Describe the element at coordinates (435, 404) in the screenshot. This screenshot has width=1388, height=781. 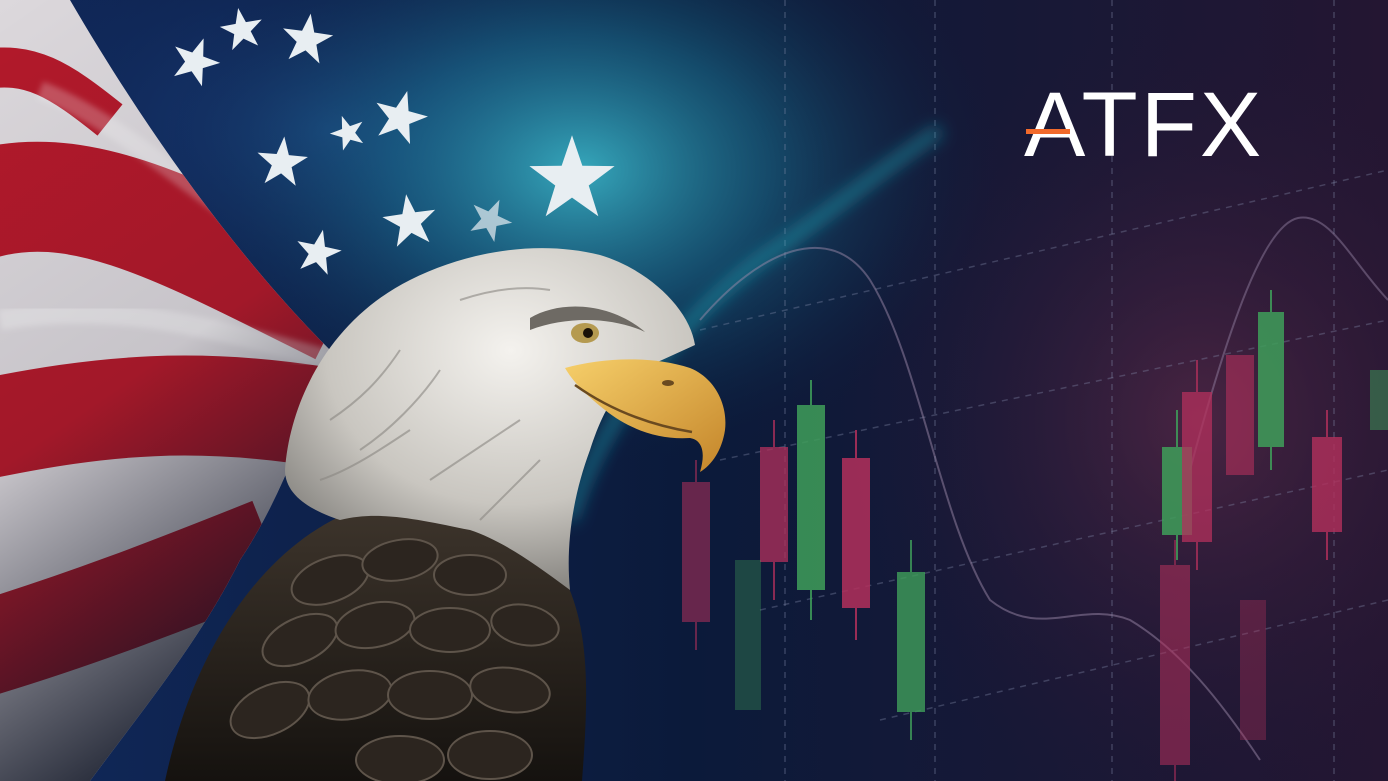
I see `head-feather-texture` at that location.